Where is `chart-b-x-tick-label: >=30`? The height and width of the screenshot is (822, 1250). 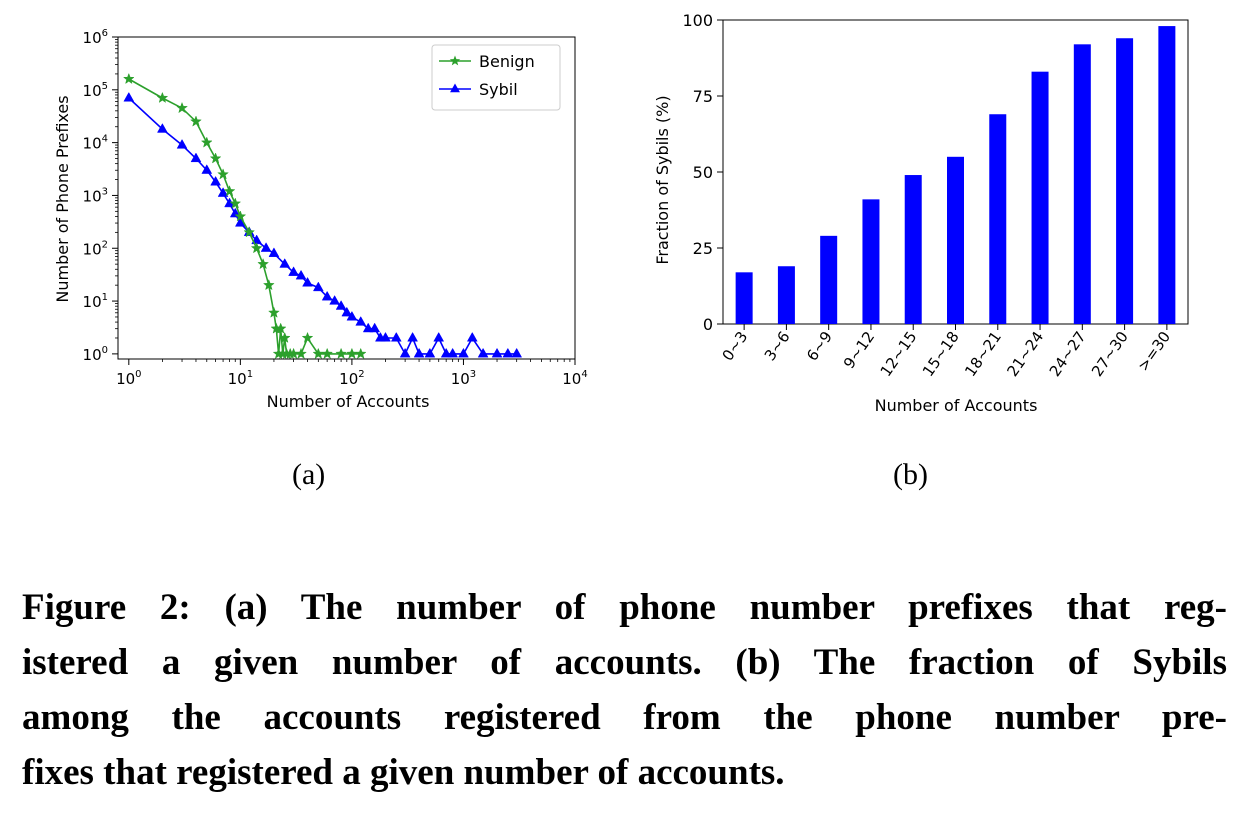
chart-b-x-tick-label: >=30 is located at coordinates (1154, 351).